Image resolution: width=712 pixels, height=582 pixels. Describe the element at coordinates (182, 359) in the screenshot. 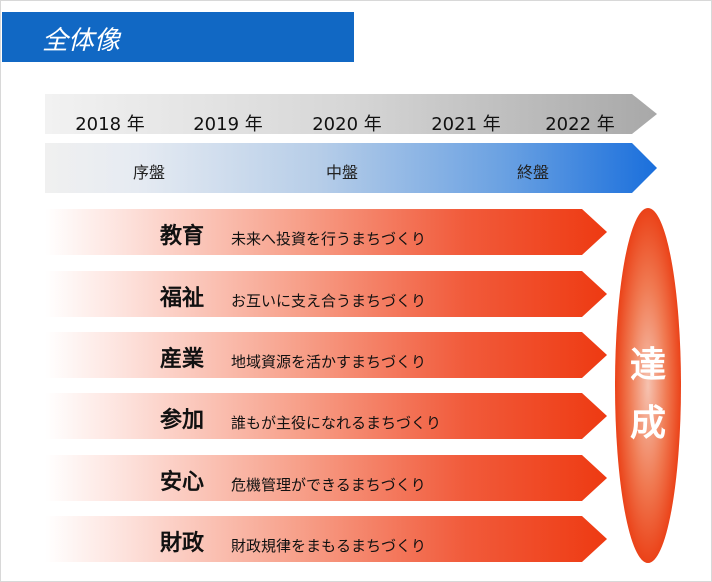

I see `row-label: 産業` at that location.